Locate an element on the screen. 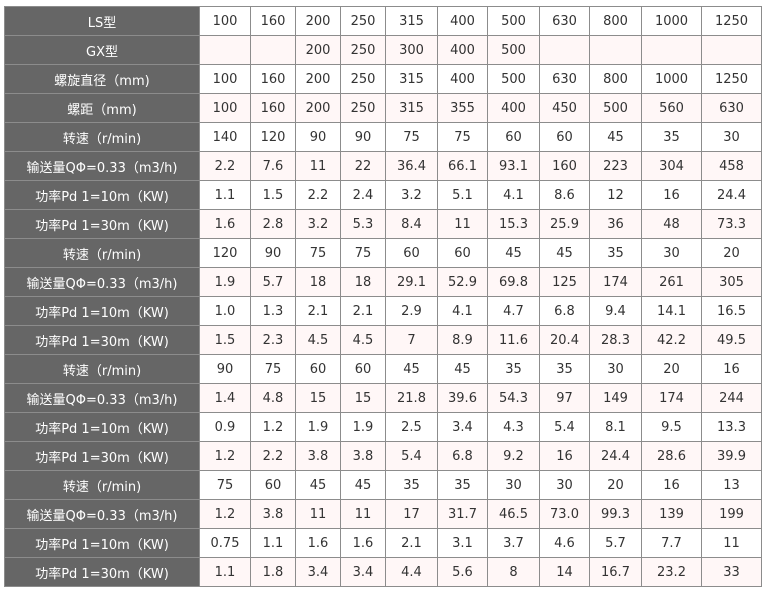  row-header: 螺旋直径（mm) is located at coordinates (102, 79).